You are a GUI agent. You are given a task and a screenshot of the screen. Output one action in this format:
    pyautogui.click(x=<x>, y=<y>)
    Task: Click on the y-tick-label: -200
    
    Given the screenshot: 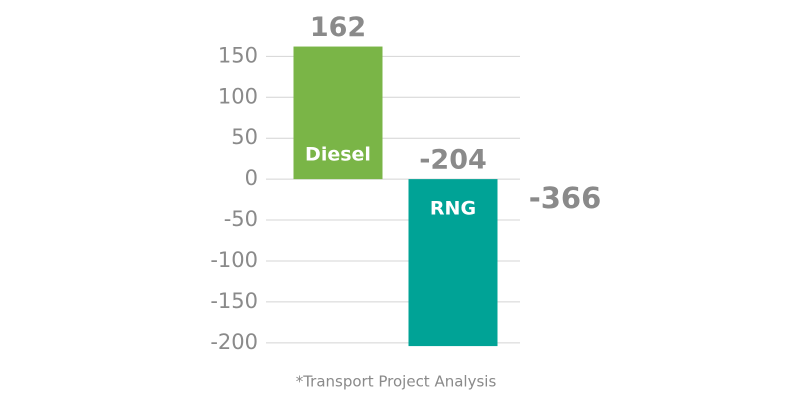 What is the action you would take?
    pyautogui.click(x=234, y=342)
    